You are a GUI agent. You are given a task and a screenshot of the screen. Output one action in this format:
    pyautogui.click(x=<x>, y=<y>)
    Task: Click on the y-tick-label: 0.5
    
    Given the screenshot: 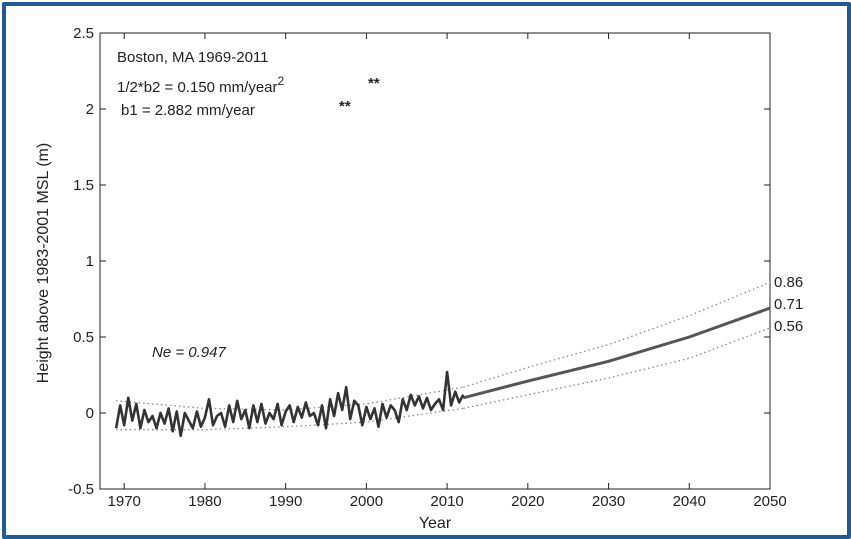 What is the action you would take?
    pyautogui.click(x=83, y=337)
    